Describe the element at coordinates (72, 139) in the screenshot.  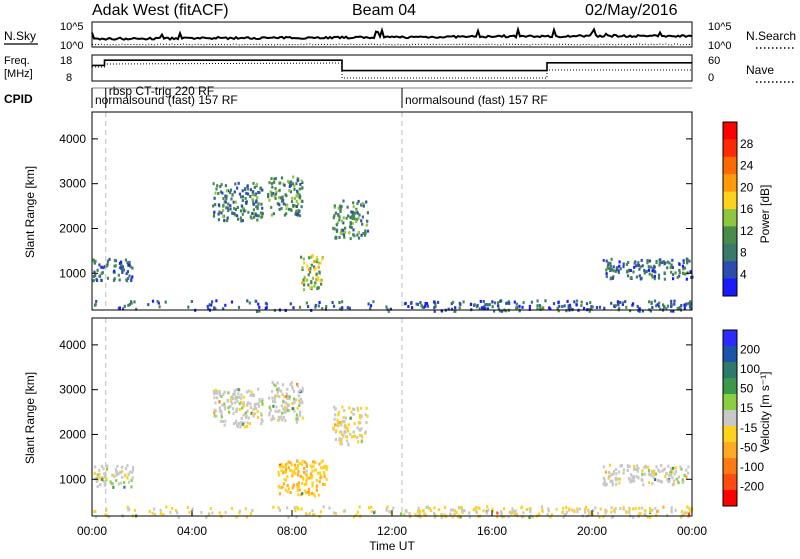
I see `ytick-label: 4000` at that location.